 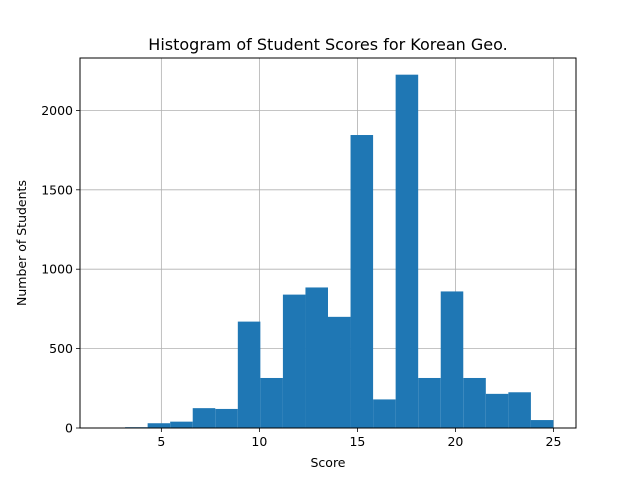 I want to click on x-tick-label: 10, so click(x=259, y=441).